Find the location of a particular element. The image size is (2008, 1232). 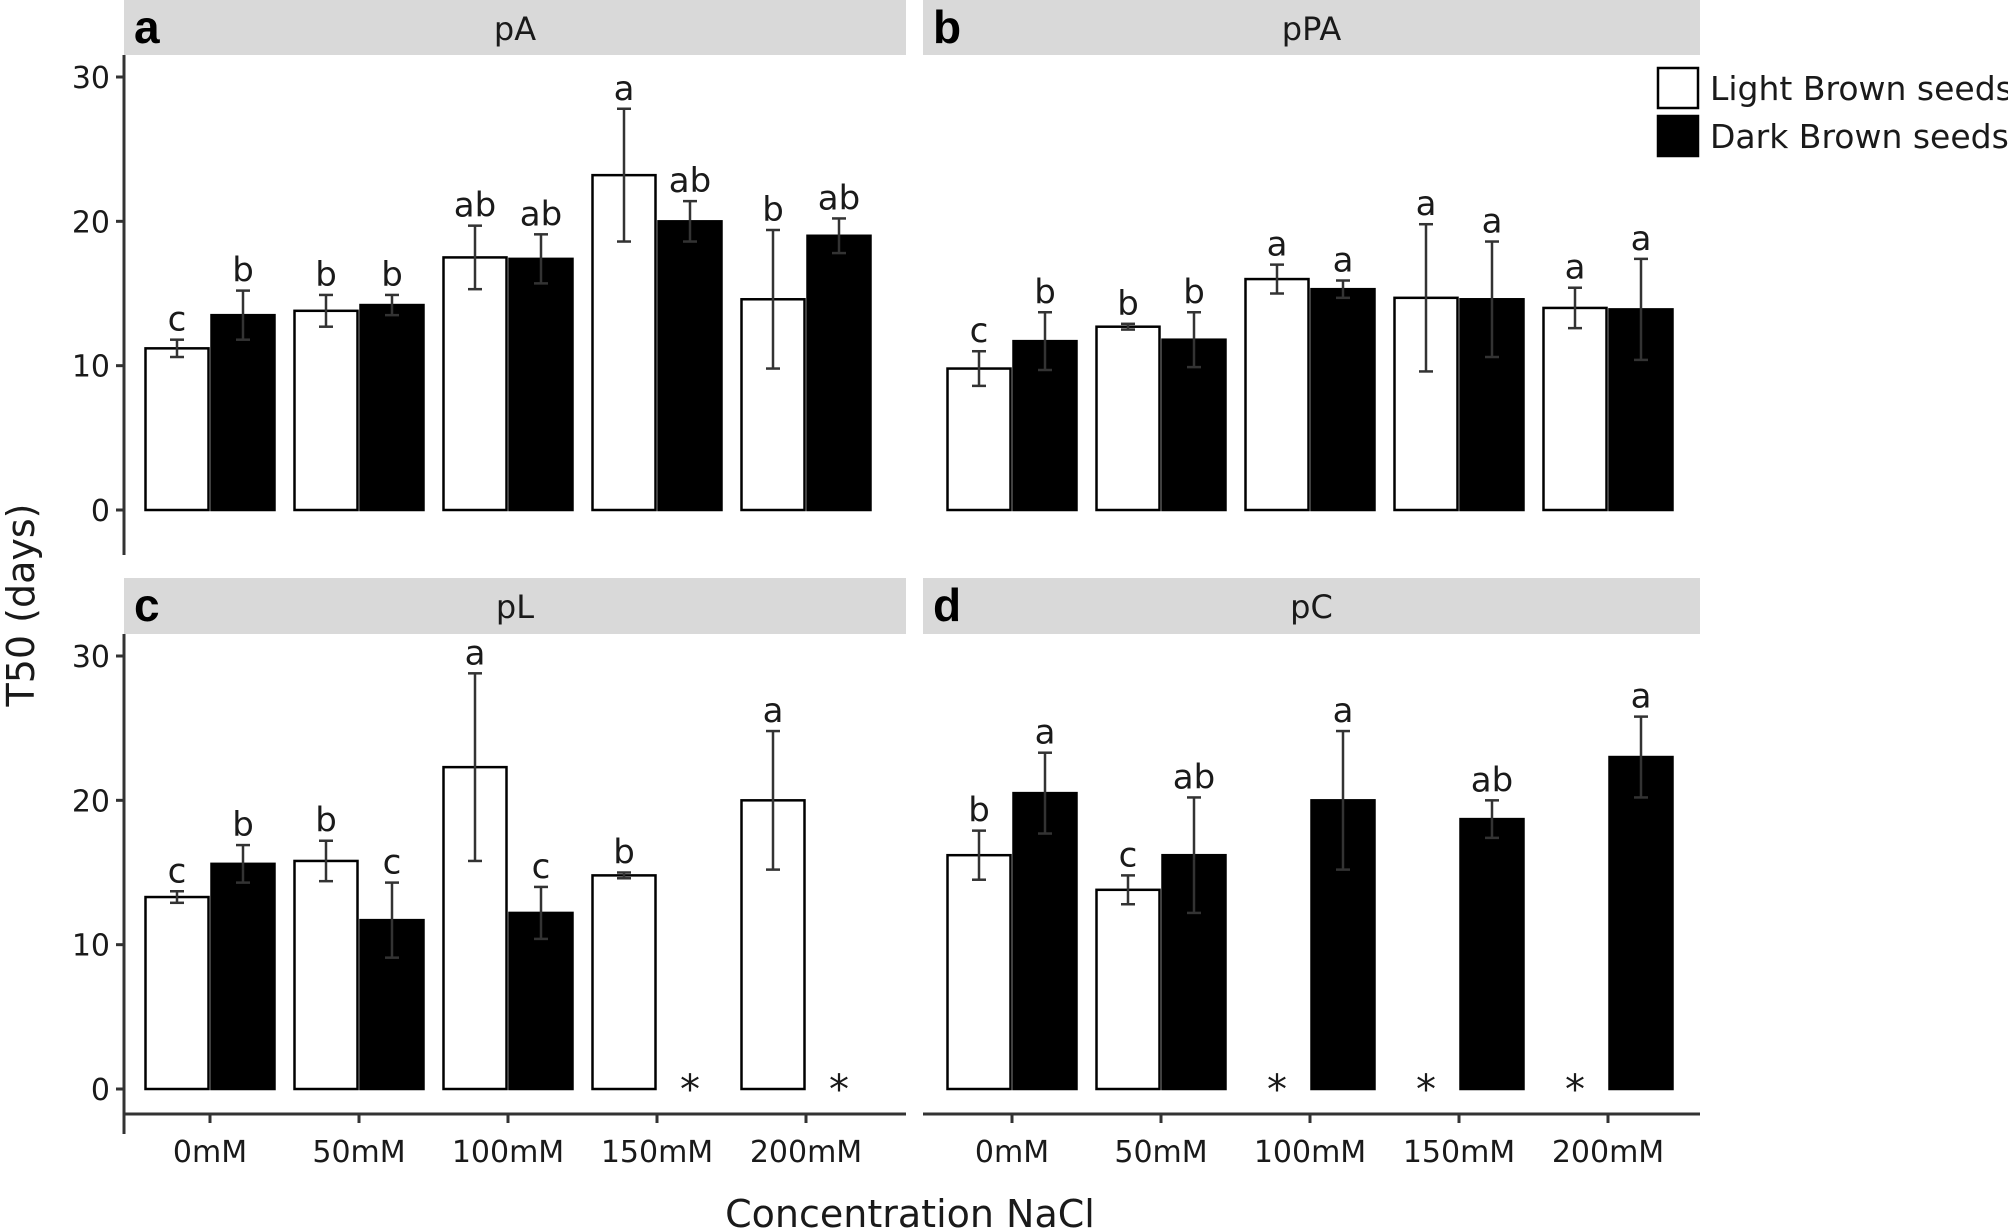

strip-label: pC is located at coordinates (1311, 607).